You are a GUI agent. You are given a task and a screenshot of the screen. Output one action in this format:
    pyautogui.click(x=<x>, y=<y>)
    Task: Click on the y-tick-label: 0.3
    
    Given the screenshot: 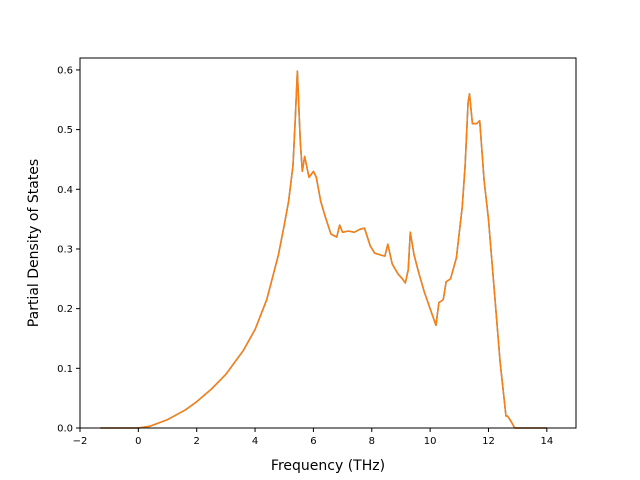 What is the action you would take?
    pyautogui.click(x=65, y=249)
    